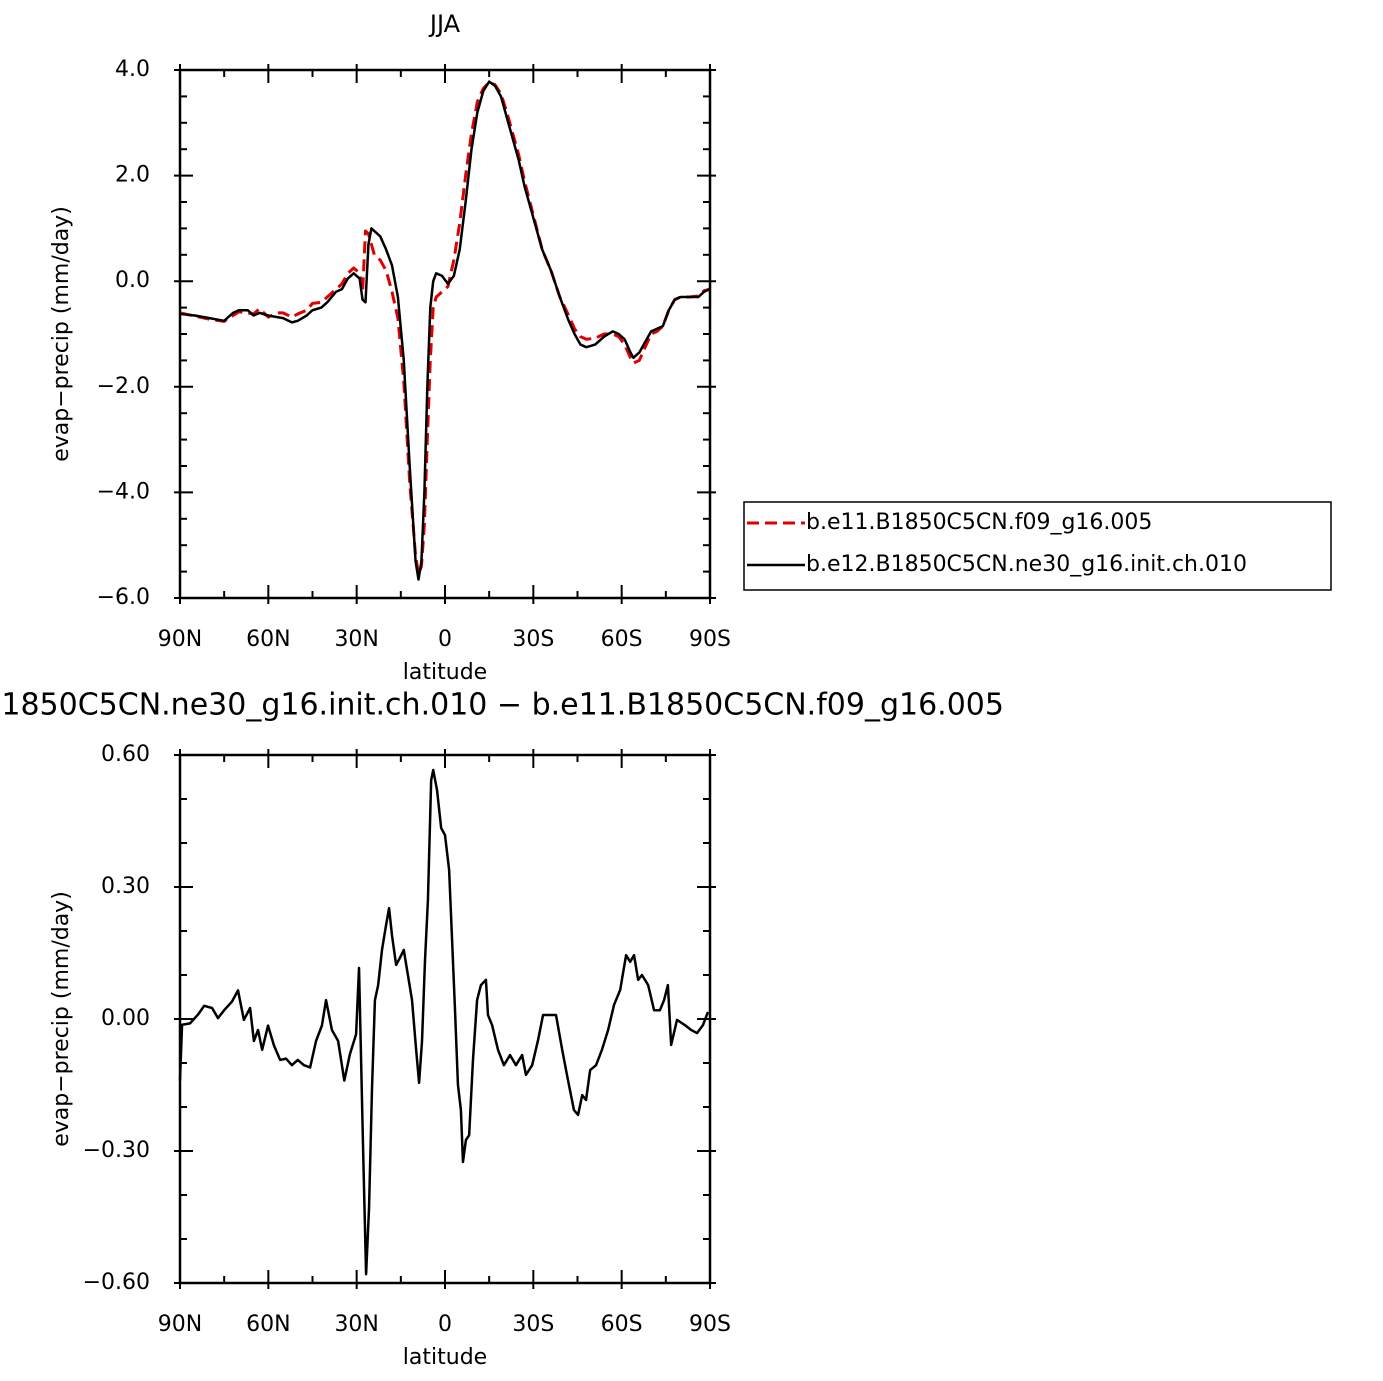 The image size is (1383, 1381). I want to click on y-tick-label: 2.0, so click(132, 175).